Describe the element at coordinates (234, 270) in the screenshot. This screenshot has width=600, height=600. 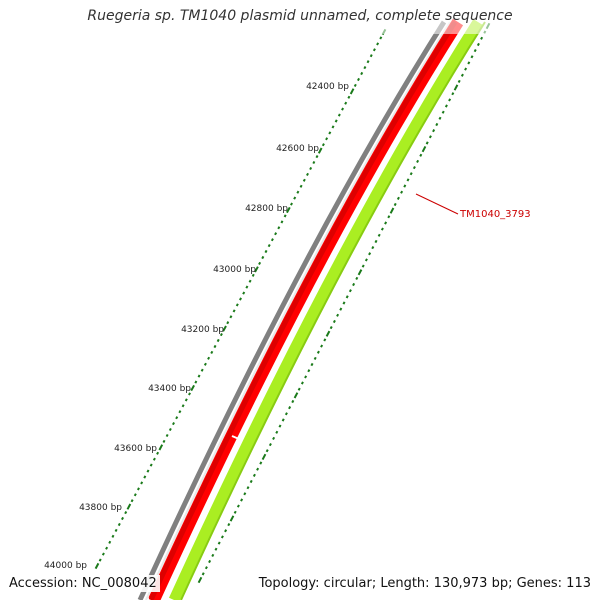
I see `tick-label: 43000 bp` at that location.